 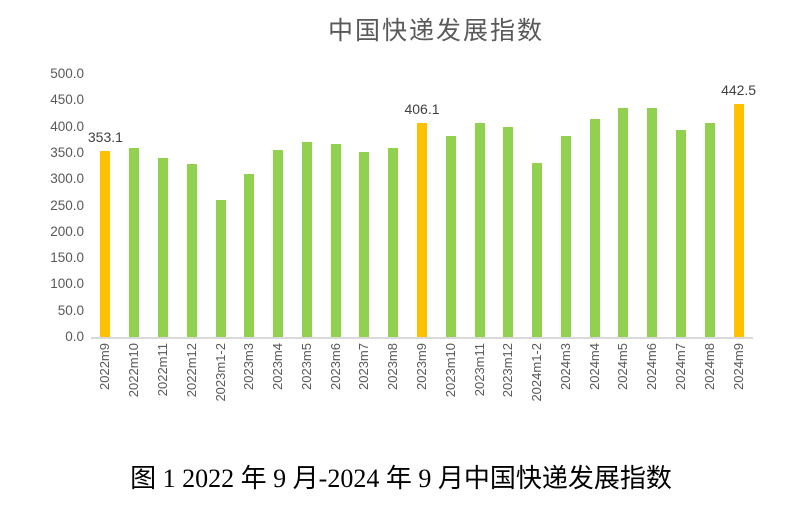 I want to click on bar-2023m5, so click(x=306, y=239).